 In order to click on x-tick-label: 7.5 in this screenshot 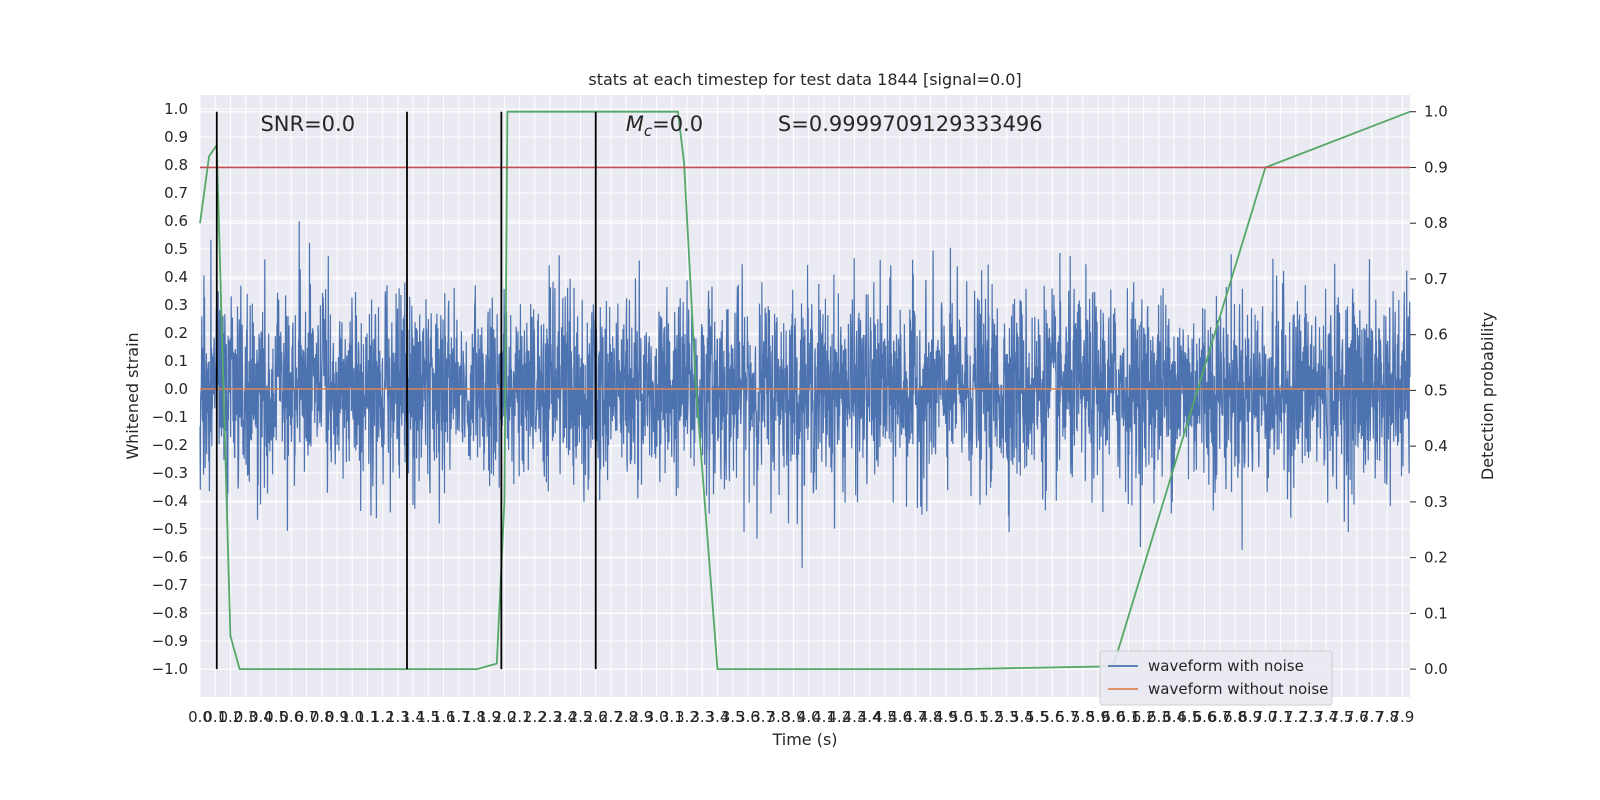, I will do `click(1342, 717)`.